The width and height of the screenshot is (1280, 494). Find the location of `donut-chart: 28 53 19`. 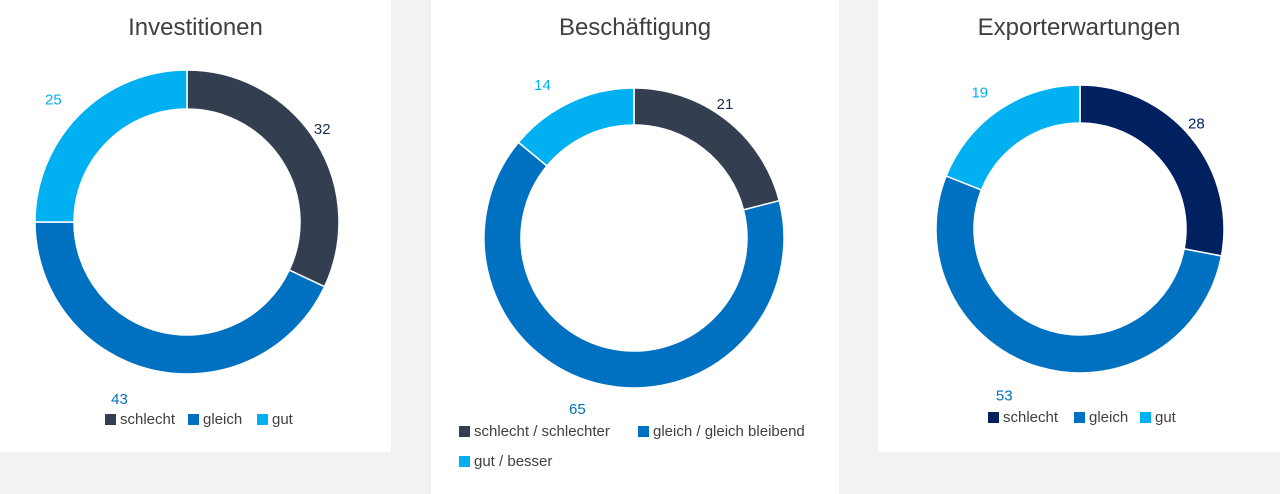

donut-chart: 28 53 19 is located at coordinates (1080, 244).